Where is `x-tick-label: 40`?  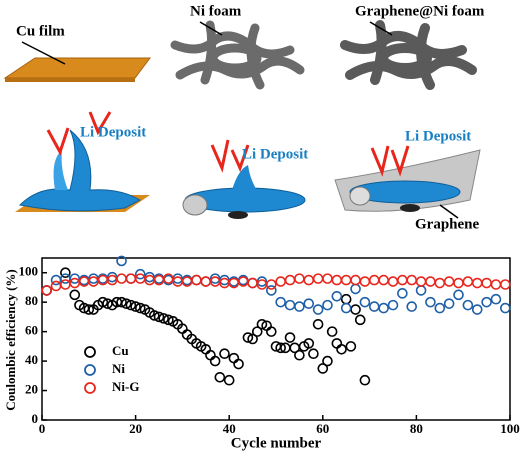
x-tick-label: 40 is located at coordinates (229, 428).